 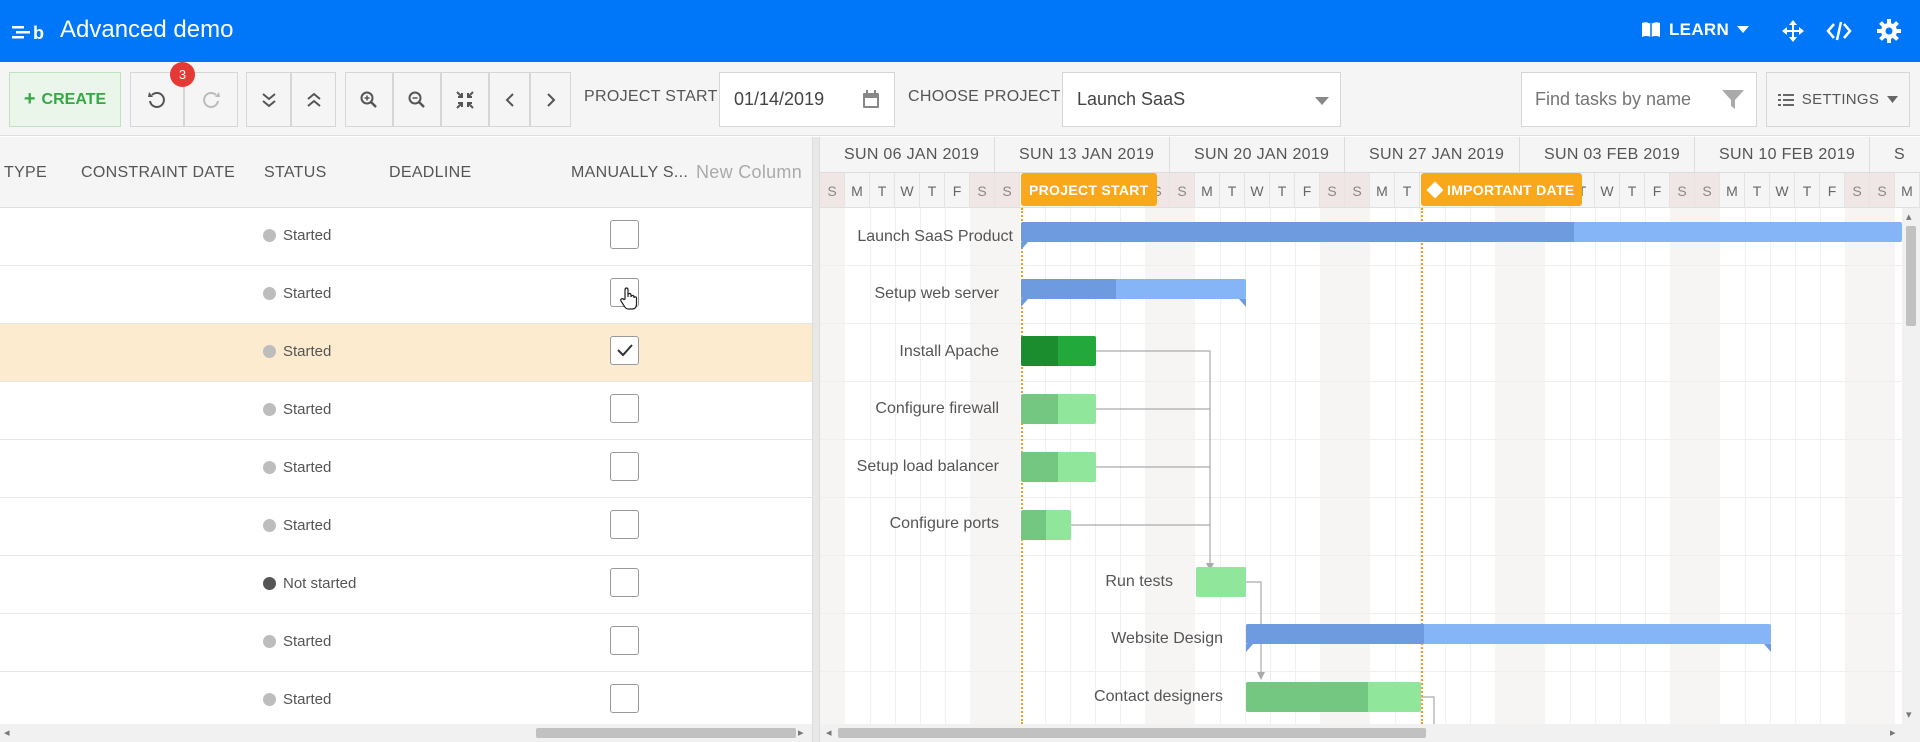 What do you see at coordinates (1911, 276) in the screenshot?
I see `timeline-vertical-thumb` at bounding box center [1911, 276].